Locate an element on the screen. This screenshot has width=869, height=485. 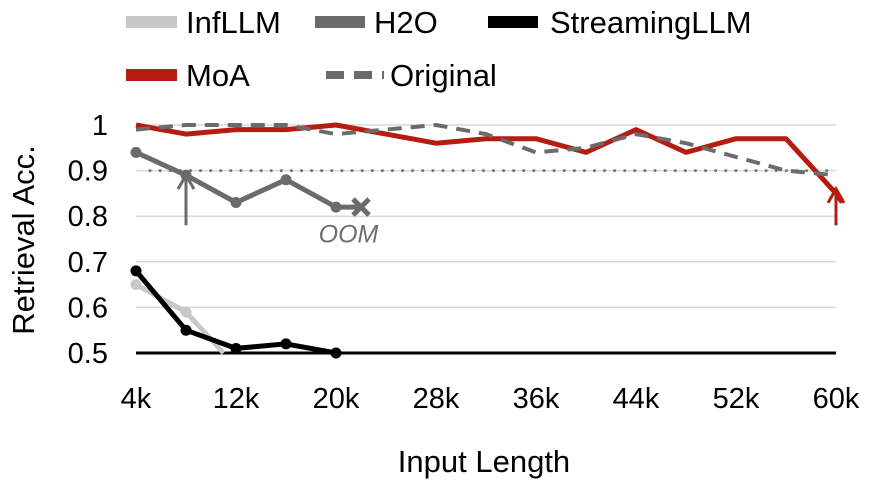
cross-stroke-b is located at coordinates (361, 207).